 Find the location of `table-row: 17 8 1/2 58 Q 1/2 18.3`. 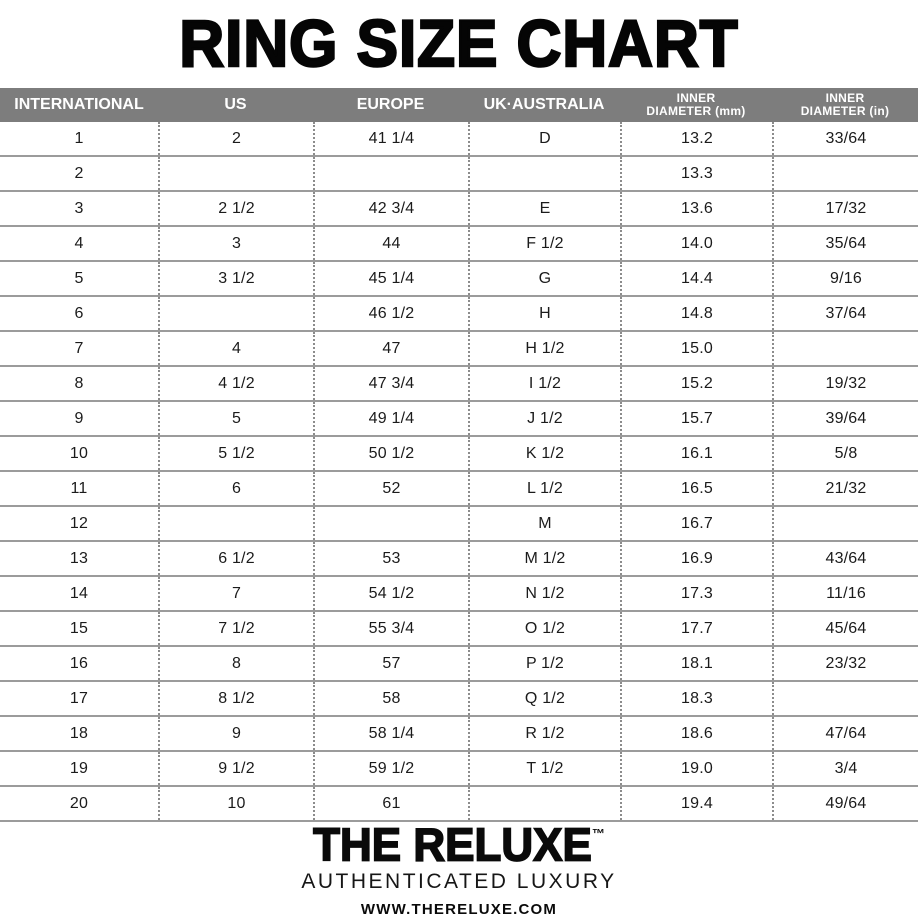

table-row: 17 8 1/2 58 Q 1/2 18.3 is located at coordinates (459, 699).